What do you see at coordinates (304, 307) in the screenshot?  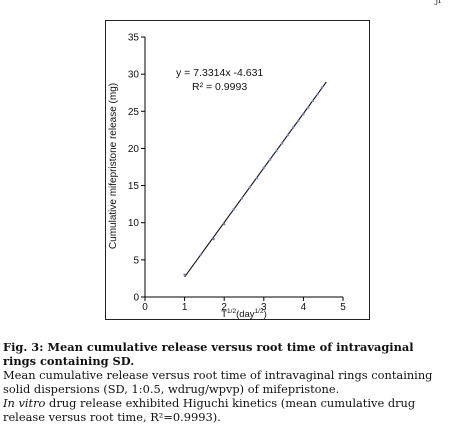 I see `x-tick-label: 4` at bounding box center [304, 307].